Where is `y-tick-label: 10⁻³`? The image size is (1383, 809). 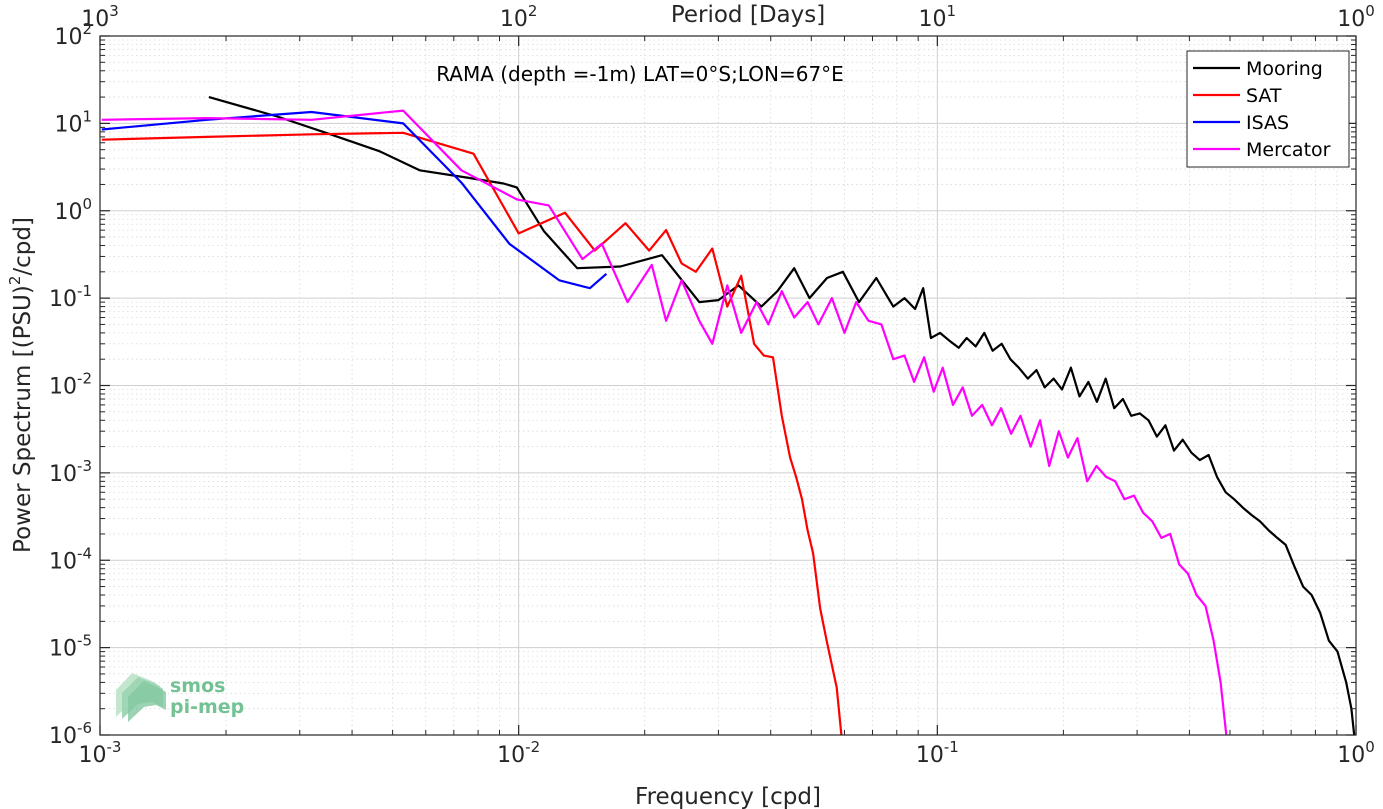 y-tick-label: 10⁻³ is located at coordinates (70, 472).